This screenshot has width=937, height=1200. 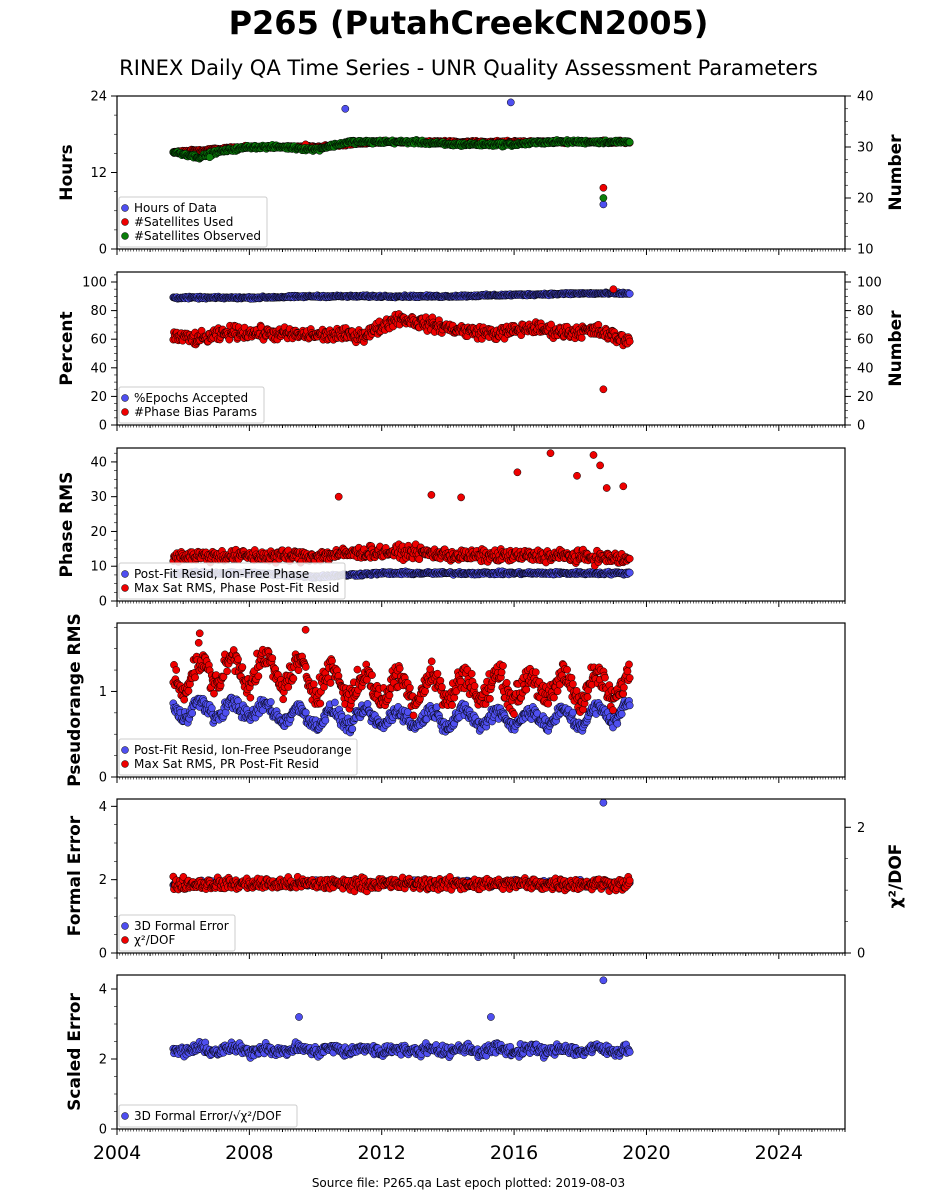 What do you see at coordinates (468, 23) in the screenshot?
I see `figure-title: P265 (PutahCreekCN2005)` at bounding box center [468, 23].